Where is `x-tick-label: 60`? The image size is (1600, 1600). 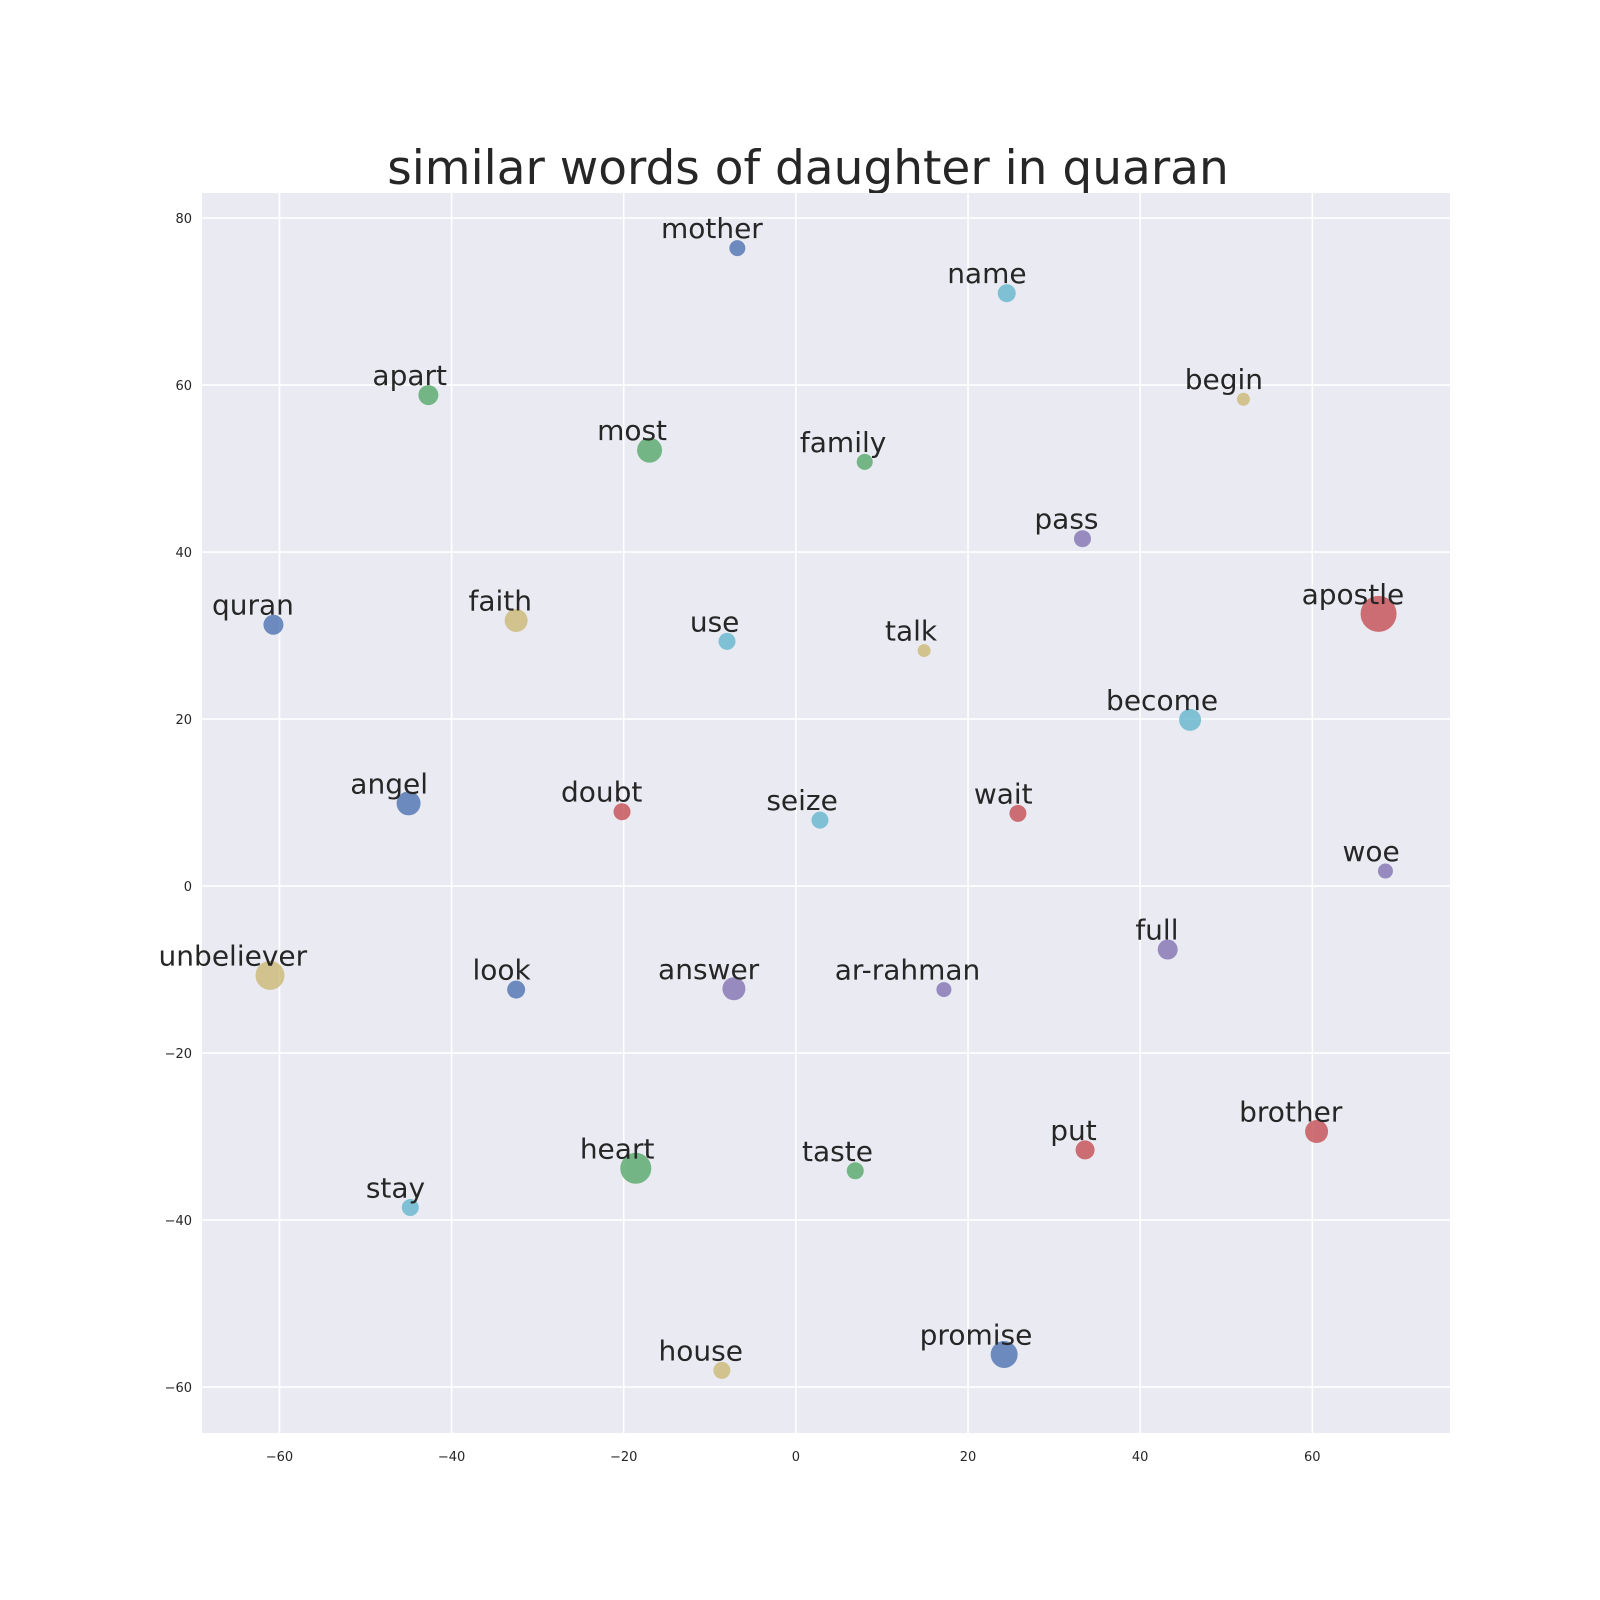 x-tick-label: 60 is located at coordinates (1312, 1457).